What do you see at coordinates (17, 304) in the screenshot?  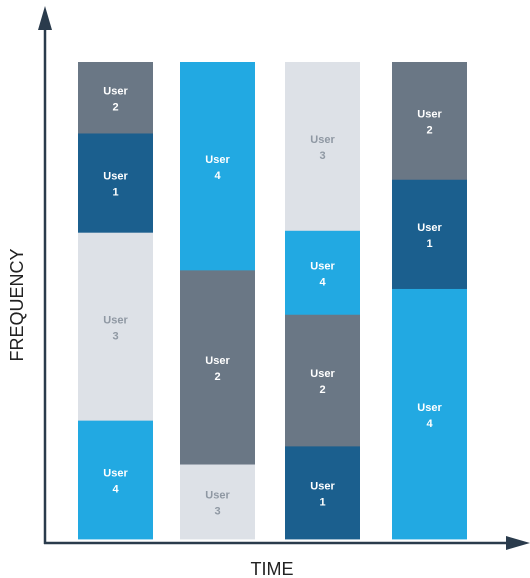 I see `y-axis-label: FREQUENCY` at bounding box center [17, 304].